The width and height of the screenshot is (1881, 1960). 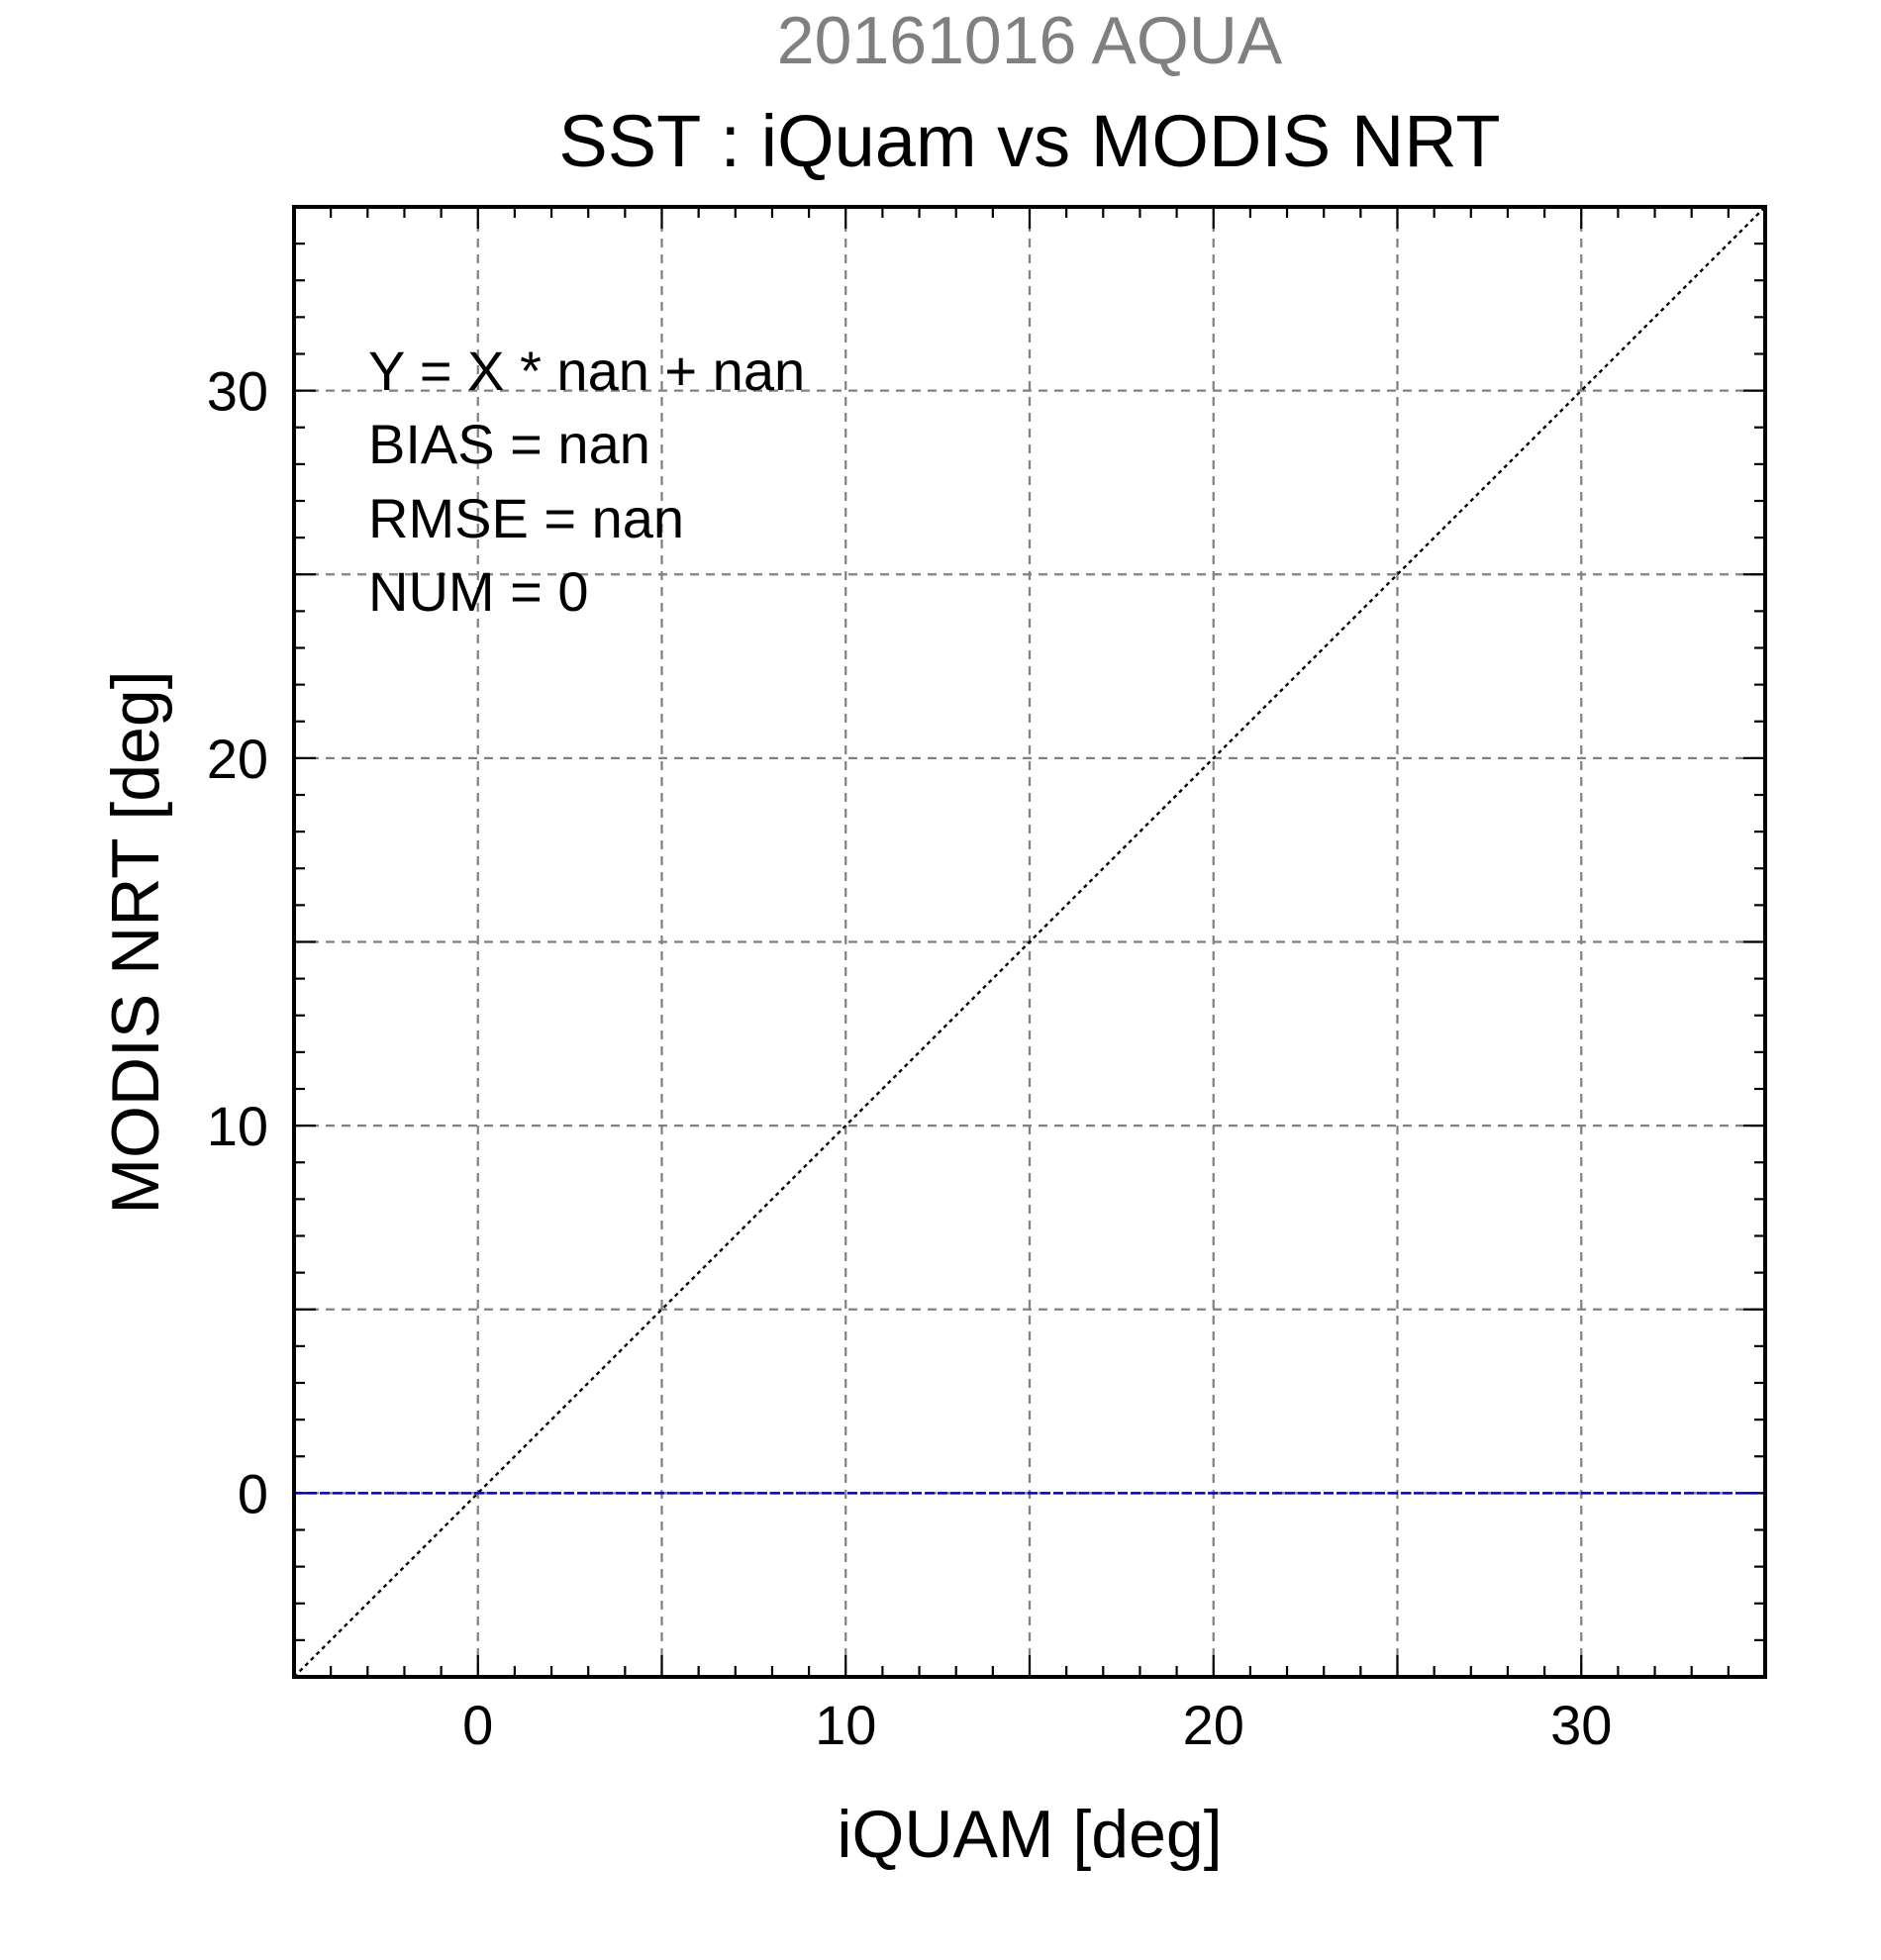 I want to click on stat-num: NUM = 0, so click(x=479, y=591).